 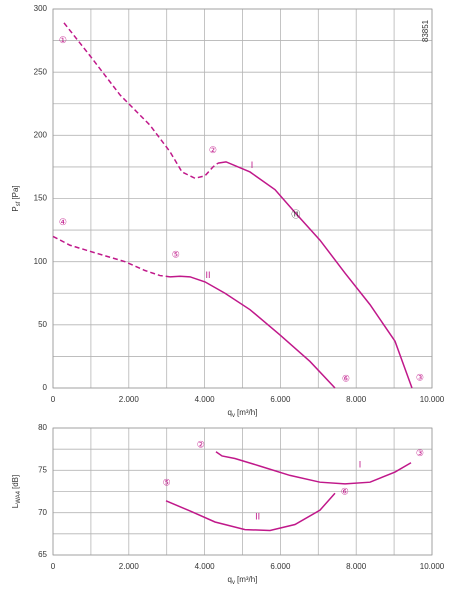 What do you see at coordinates (42, 427) in the screenshot?
I see `y-tick-label: 80` at bounding box center [42, 427].